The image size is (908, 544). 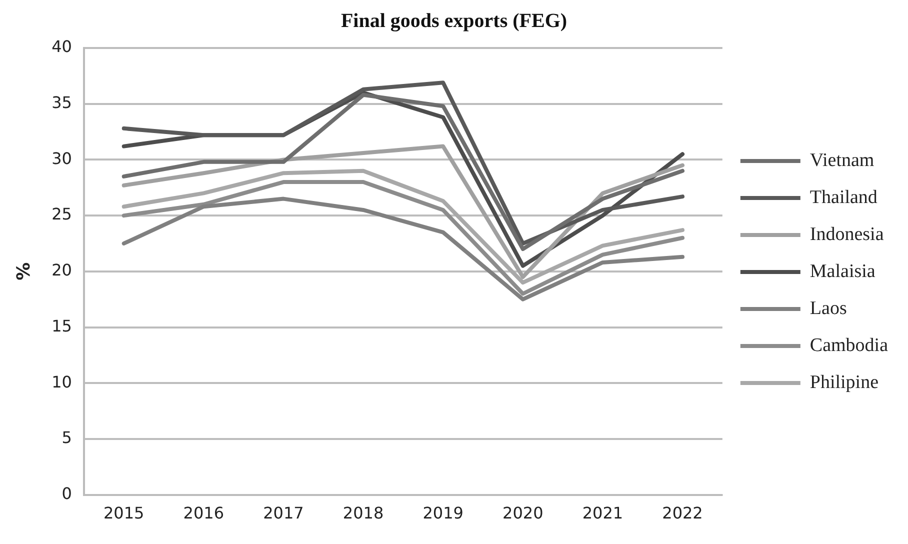 I want to click on x-tick-label: 2019, so click(x=443, y=513).